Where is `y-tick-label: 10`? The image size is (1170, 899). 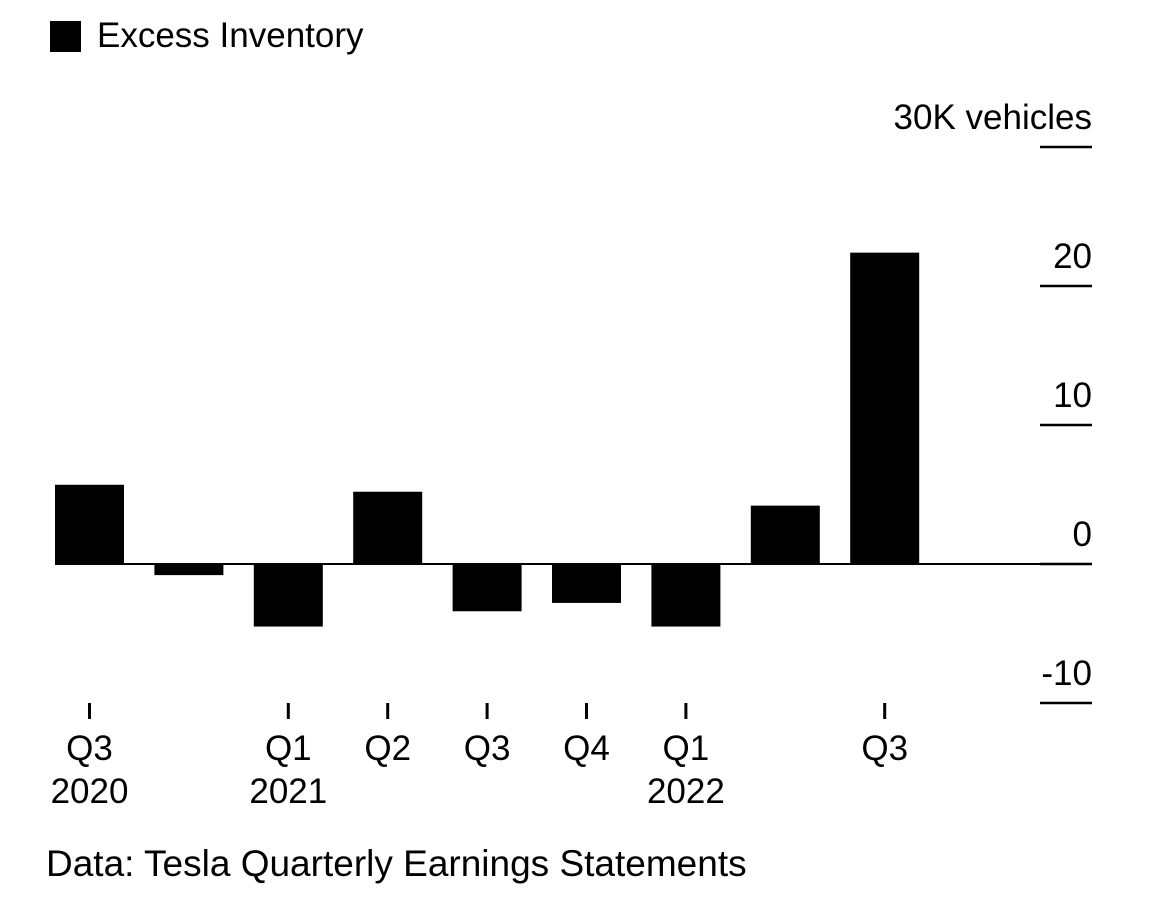
y-tick-label: 10 is located at coordinates (1072, 395).